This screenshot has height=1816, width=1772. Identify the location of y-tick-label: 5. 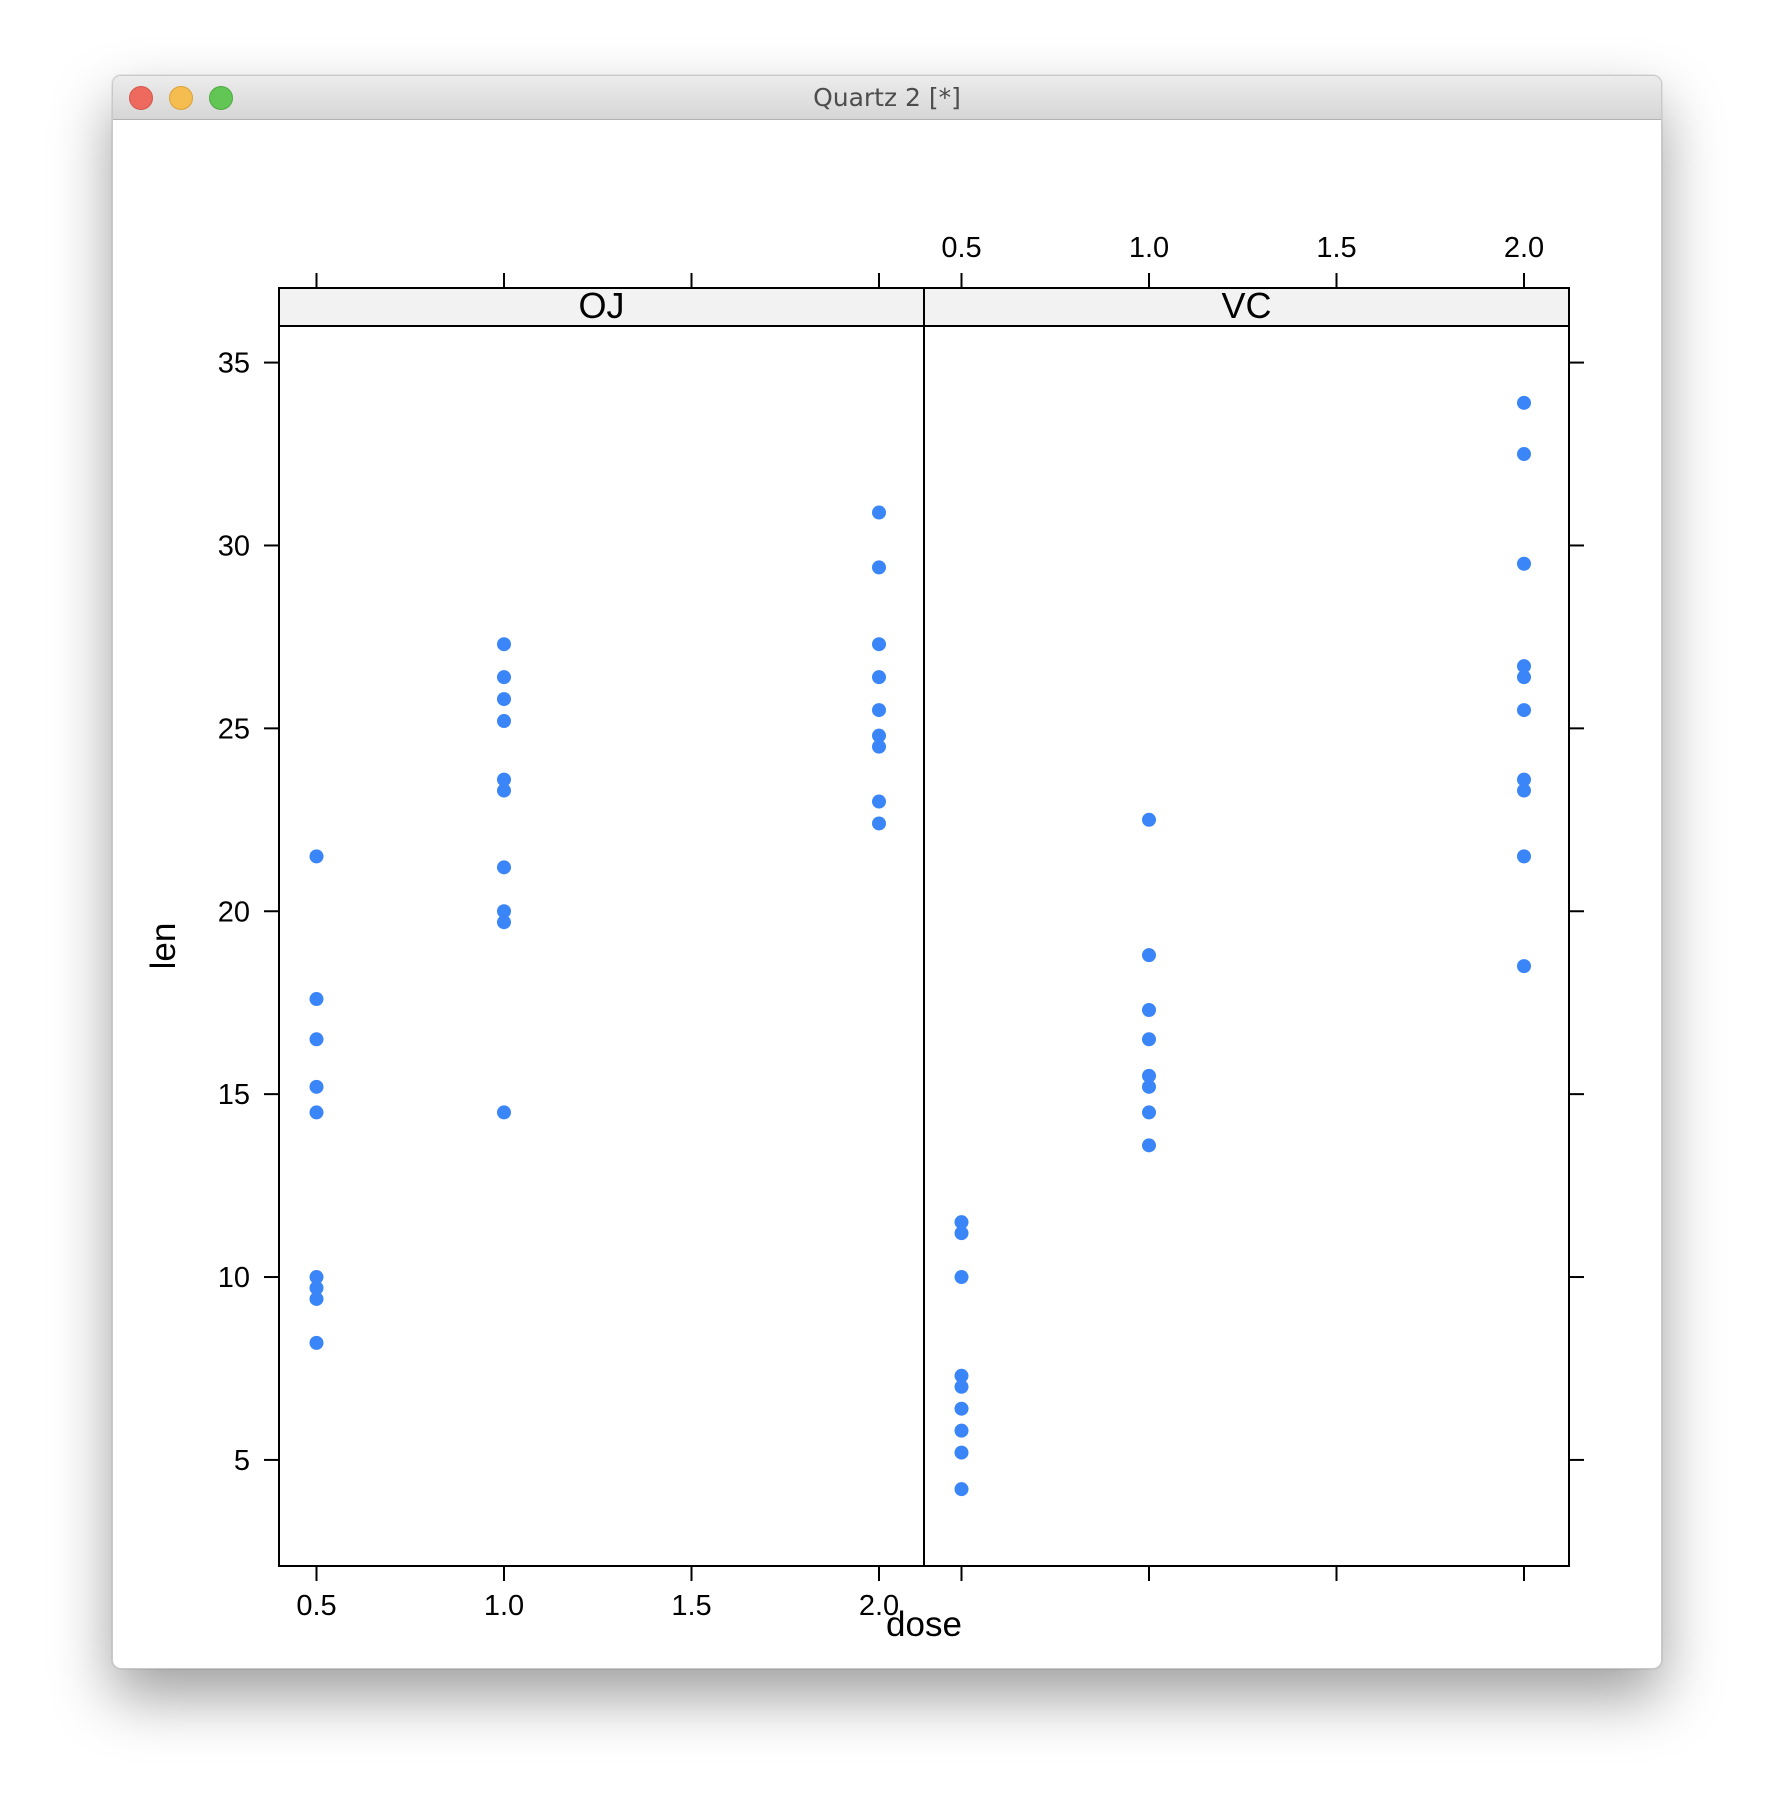
(242, 1461).